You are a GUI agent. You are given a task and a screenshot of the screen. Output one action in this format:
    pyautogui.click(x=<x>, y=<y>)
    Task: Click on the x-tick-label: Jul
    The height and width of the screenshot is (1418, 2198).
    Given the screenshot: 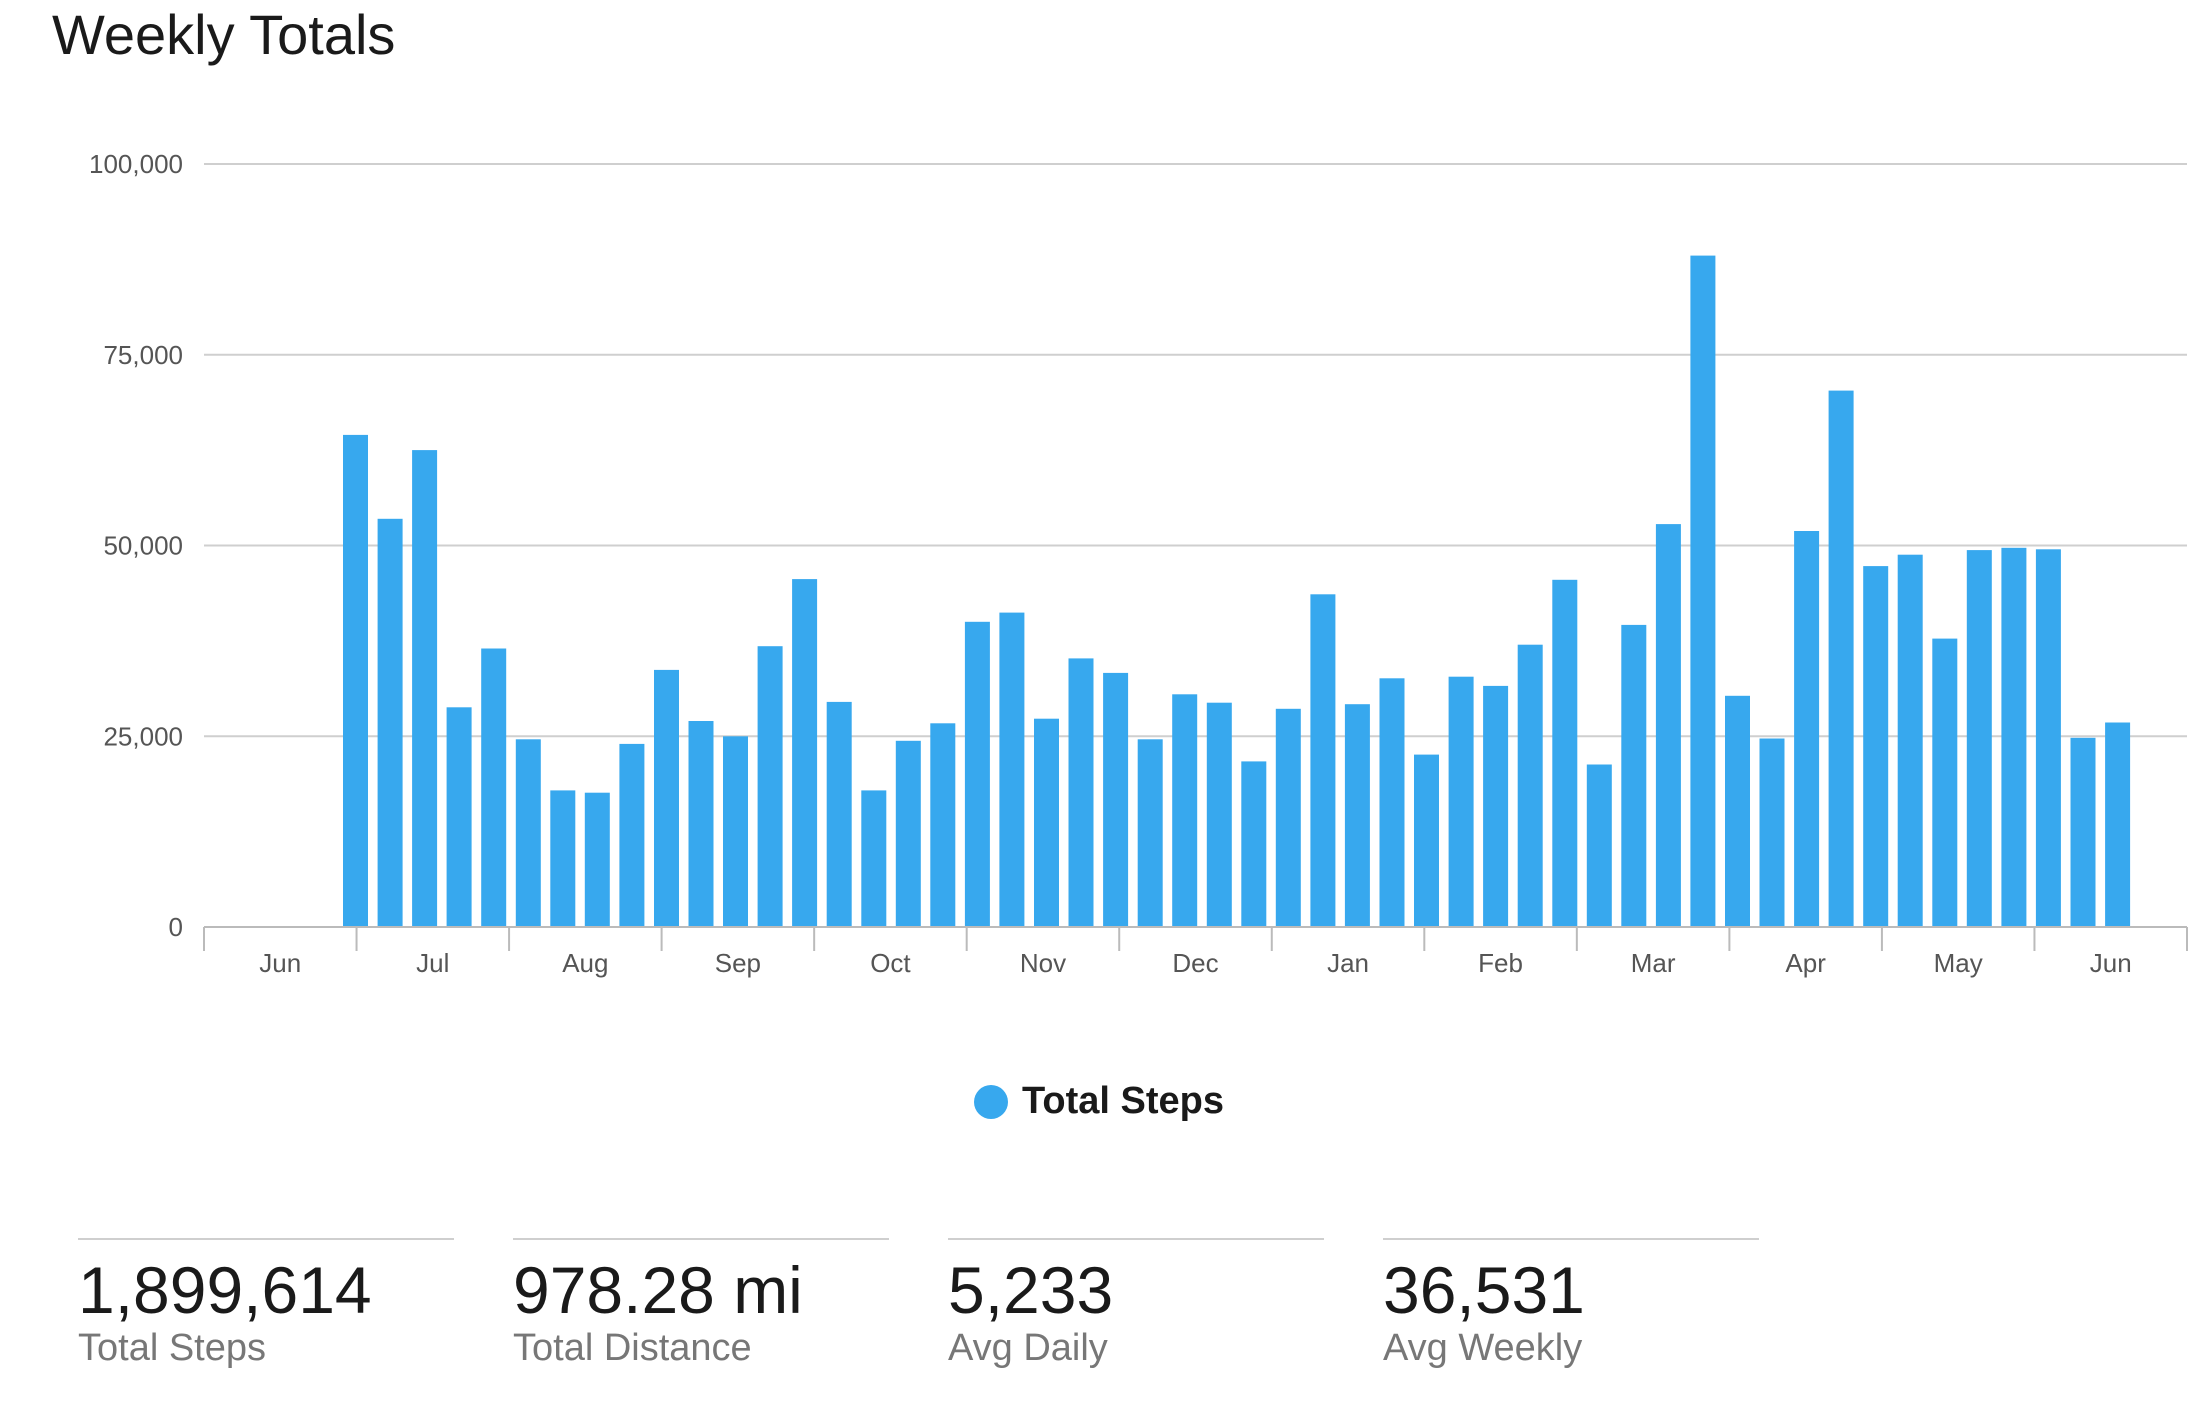 What is the action you would take?
    pyautogui.click(x=432, y=963)
    